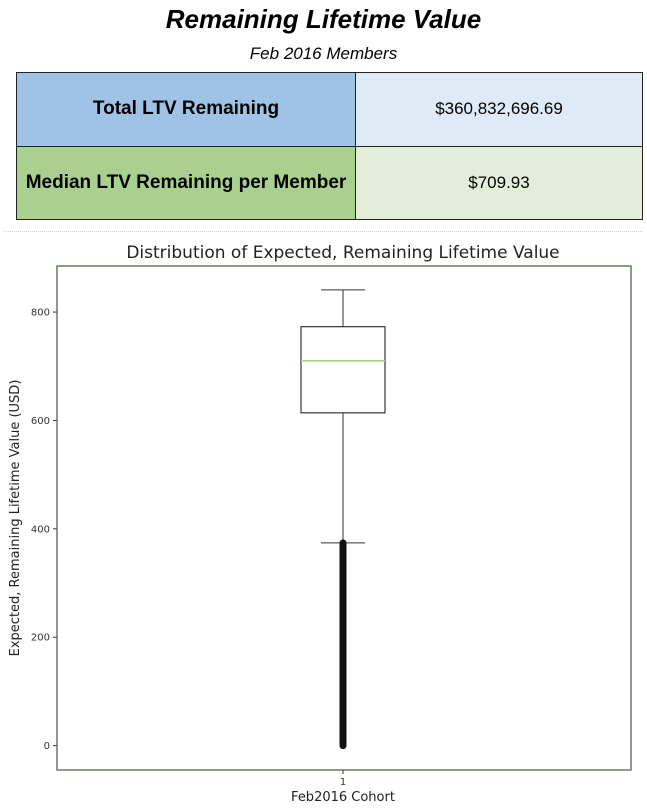 The width and height of the screenshot is (647, 808). Describe the element at coordinates (186, 182) in the screenshot. I see `kpi-label-median: Median LTV Remaining per Member` at that location.